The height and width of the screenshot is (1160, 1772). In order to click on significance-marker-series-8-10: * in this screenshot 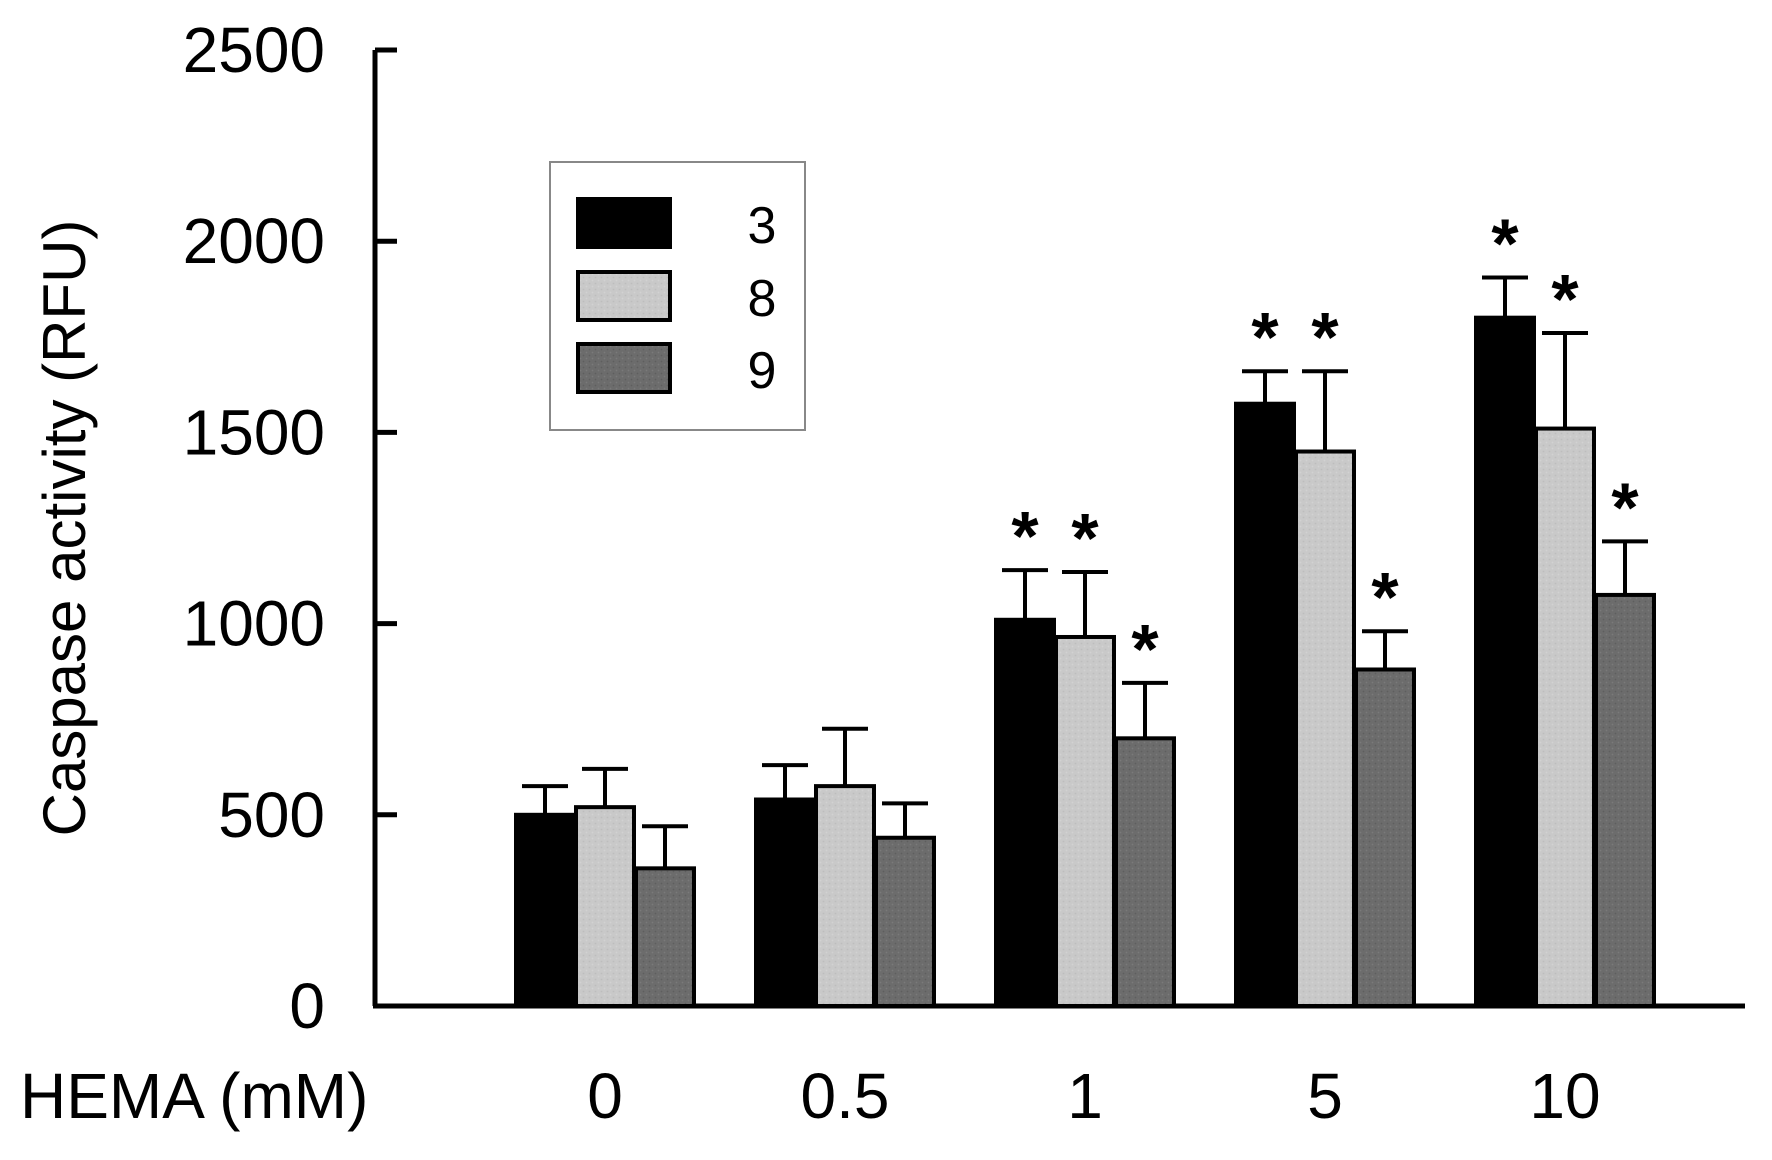, I will do `click(1565, 299)`.